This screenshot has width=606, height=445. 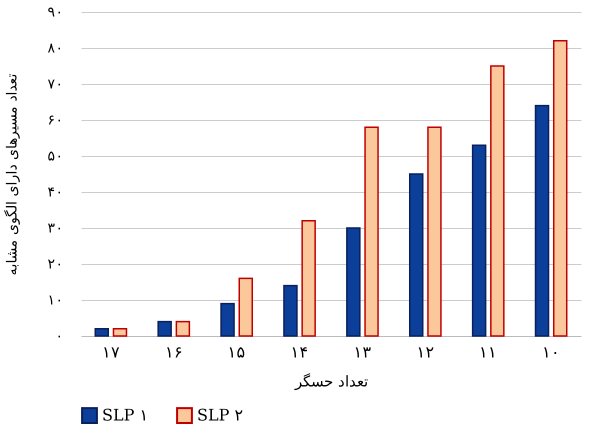 I want to click on x-tick-label: ۱۰, so click(x=551, y=352).